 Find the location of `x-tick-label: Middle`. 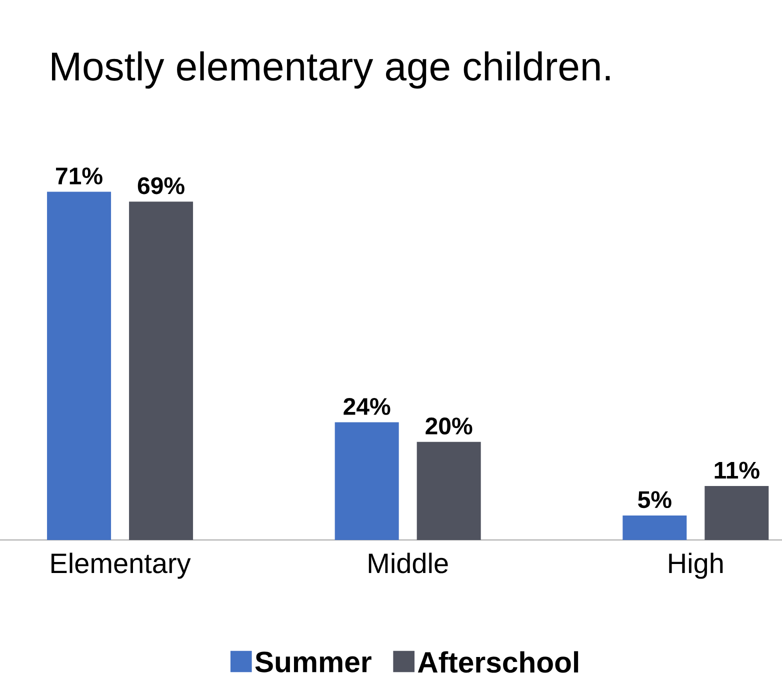

x-tick-label: Middle is located at coordinates (408, 563).